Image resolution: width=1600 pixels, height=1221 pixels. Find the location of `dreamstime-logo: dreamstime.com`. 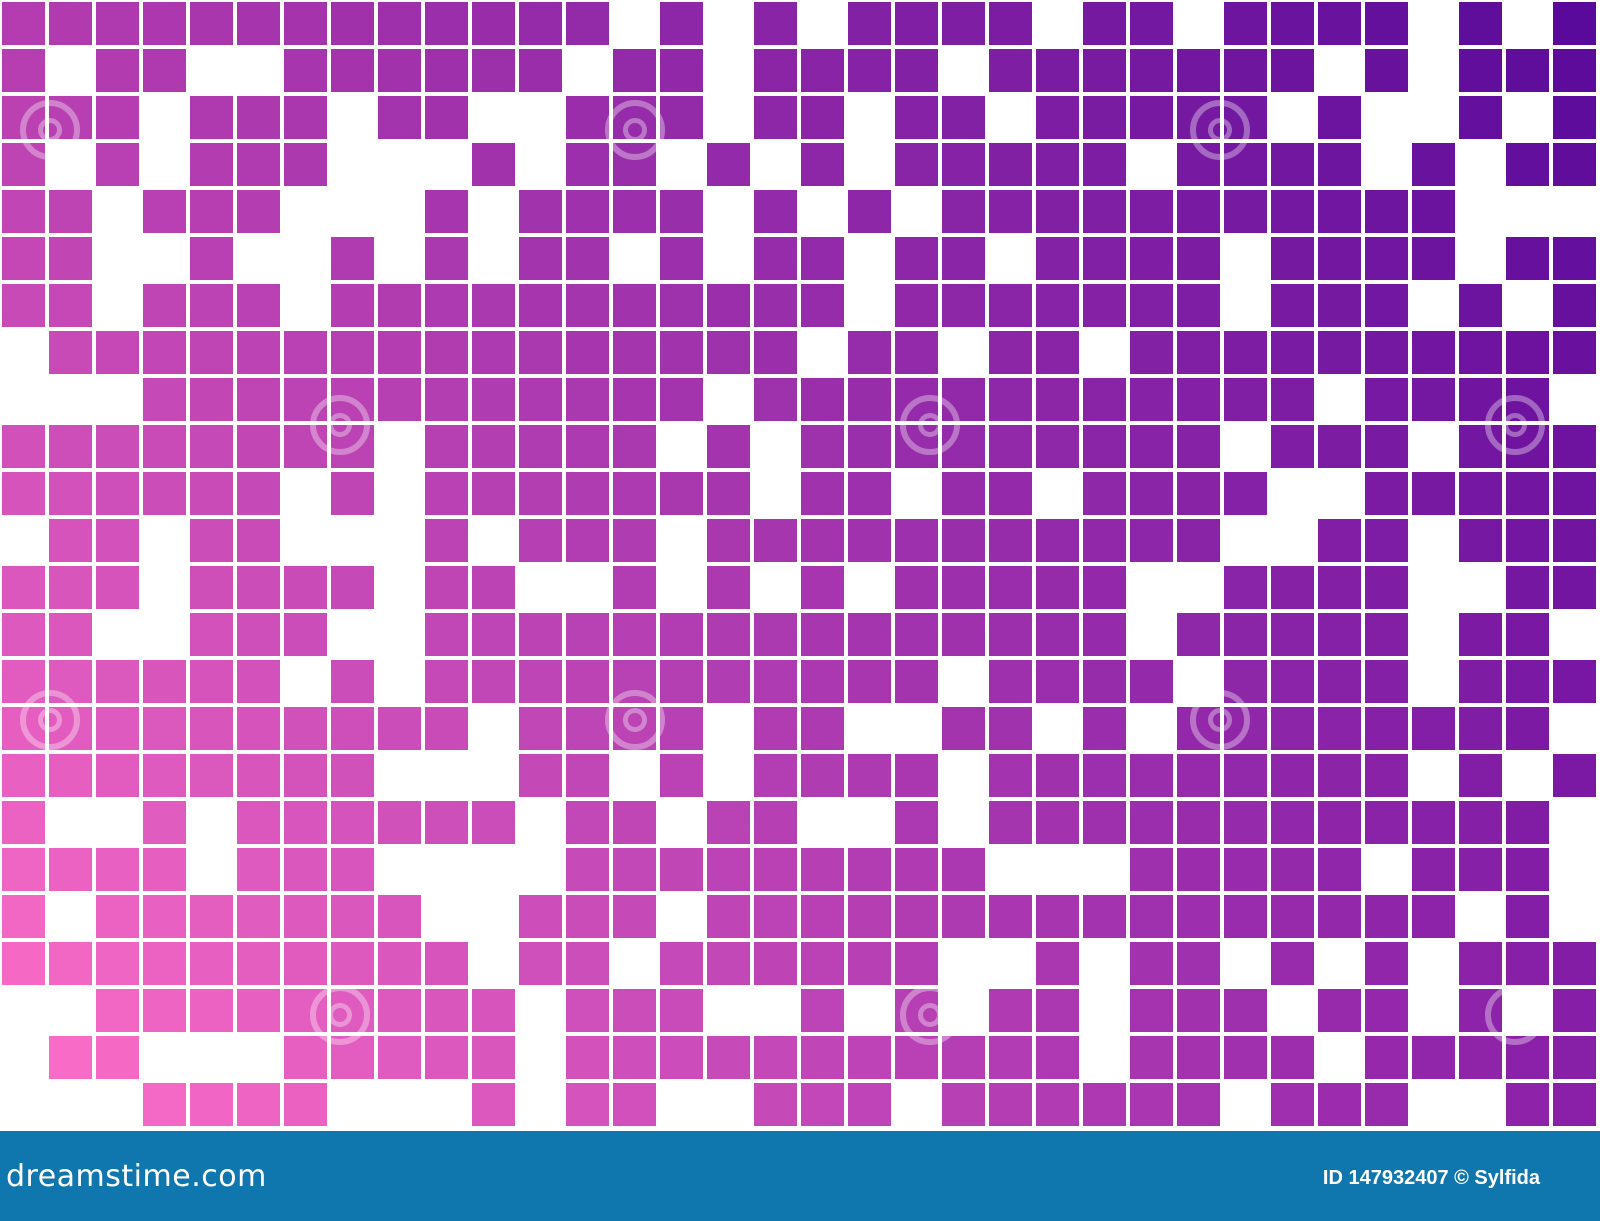

dreamstime-logo: dreamstime.com is located at coordinates (136, 1176).